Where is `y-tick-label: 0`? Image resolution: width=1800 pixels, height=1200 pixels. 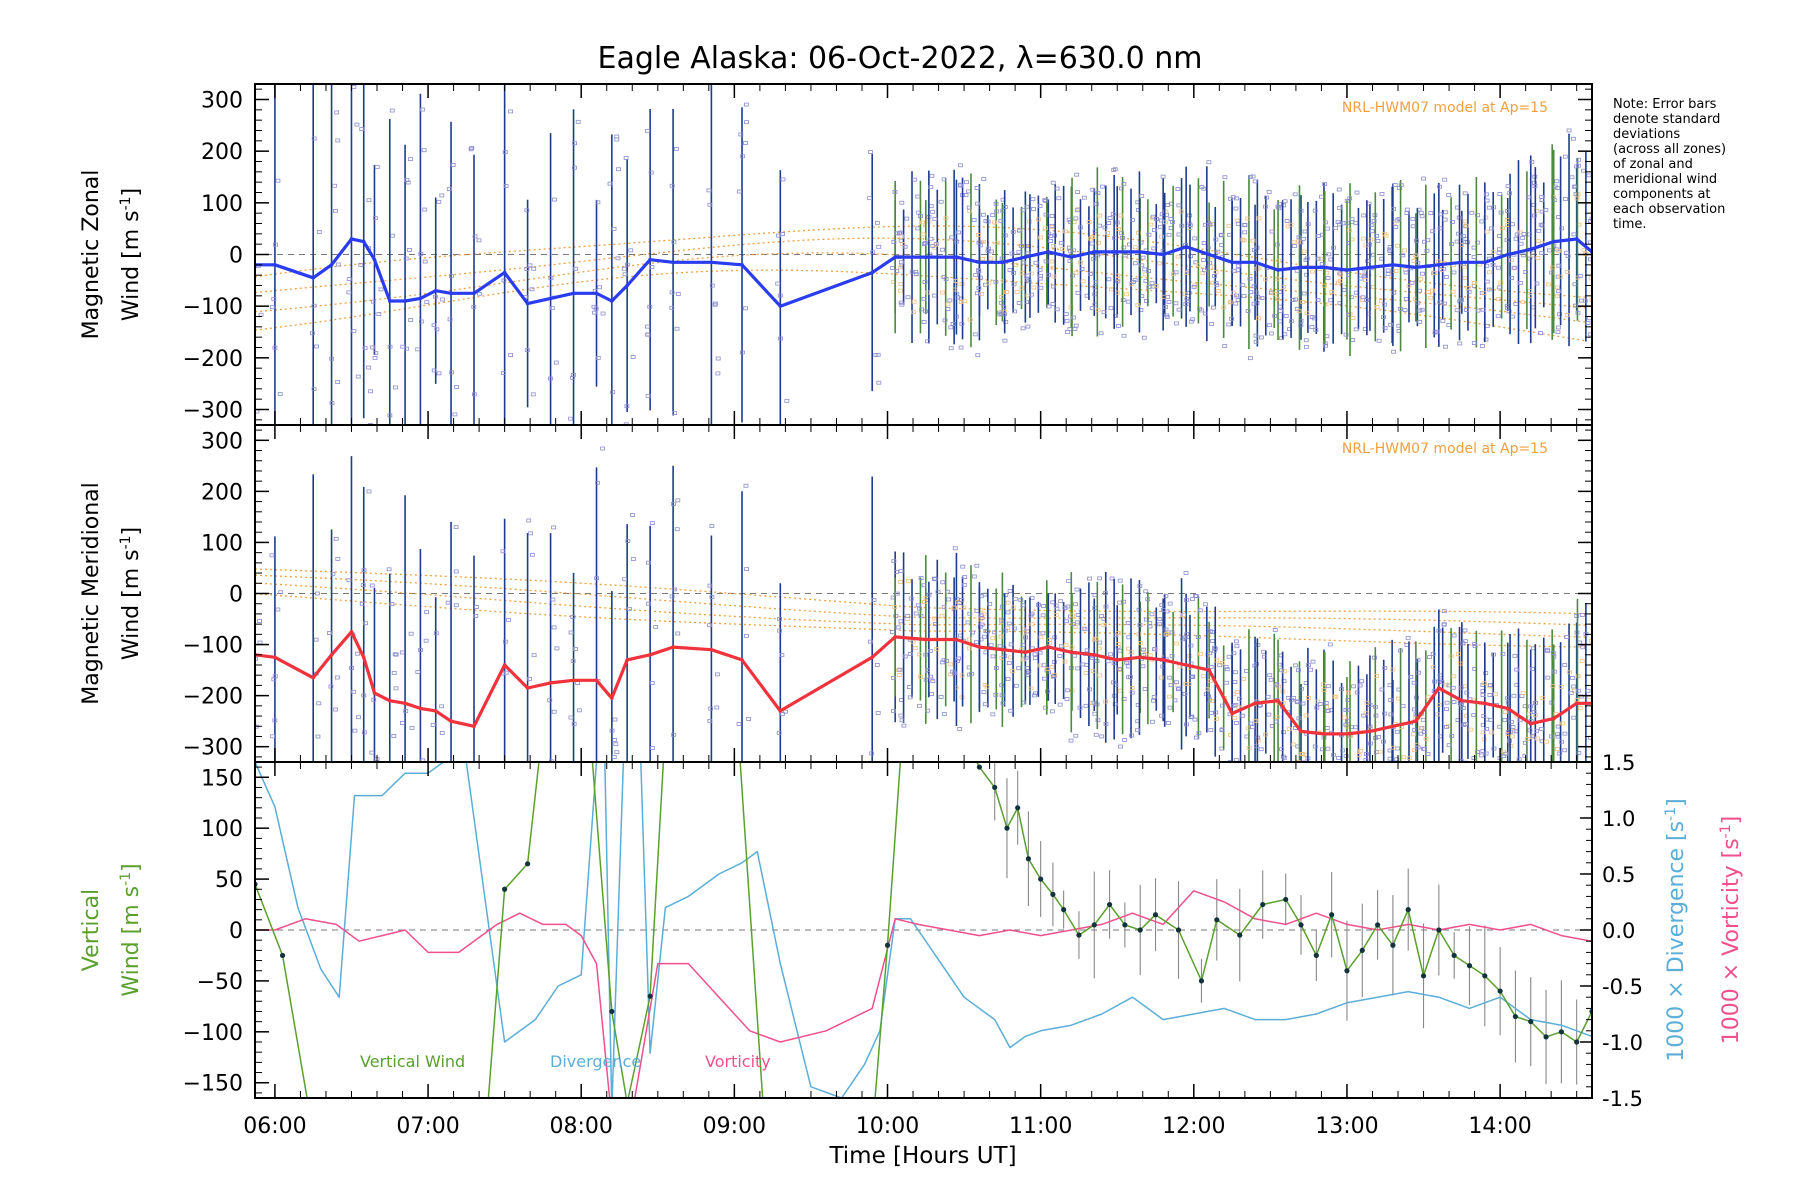 y-tick-label: 0 is located at coordinates (236, 256).